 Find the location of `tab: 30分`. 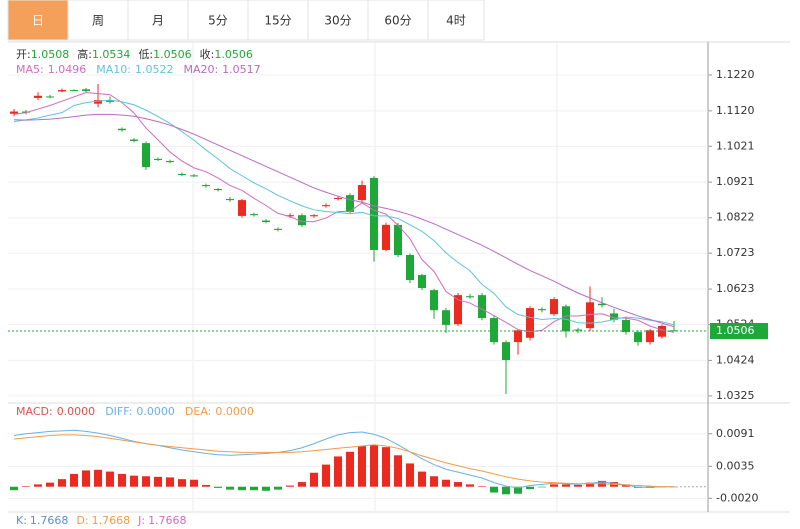

tab: 30分 is located at coordinates (338, 20).